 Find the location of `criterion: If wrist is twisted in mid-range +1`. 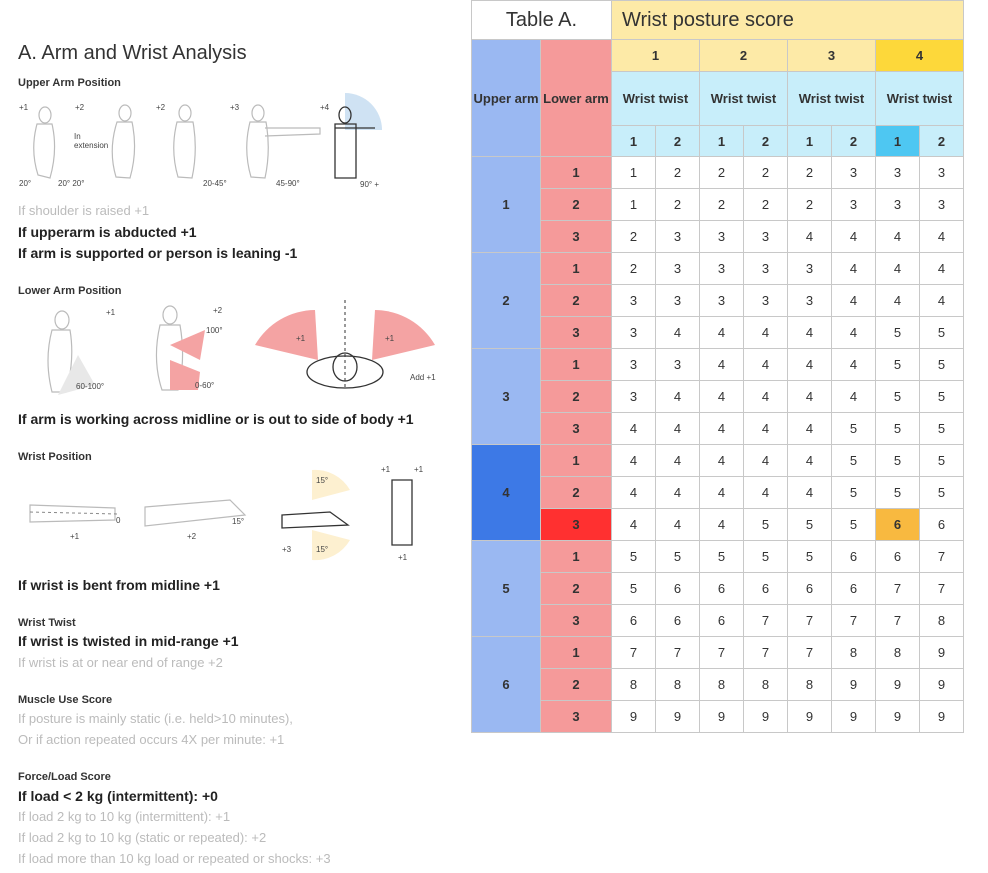

criterion: If wrist is twisted in mid-range +1 is located at coordinates (128, 641).